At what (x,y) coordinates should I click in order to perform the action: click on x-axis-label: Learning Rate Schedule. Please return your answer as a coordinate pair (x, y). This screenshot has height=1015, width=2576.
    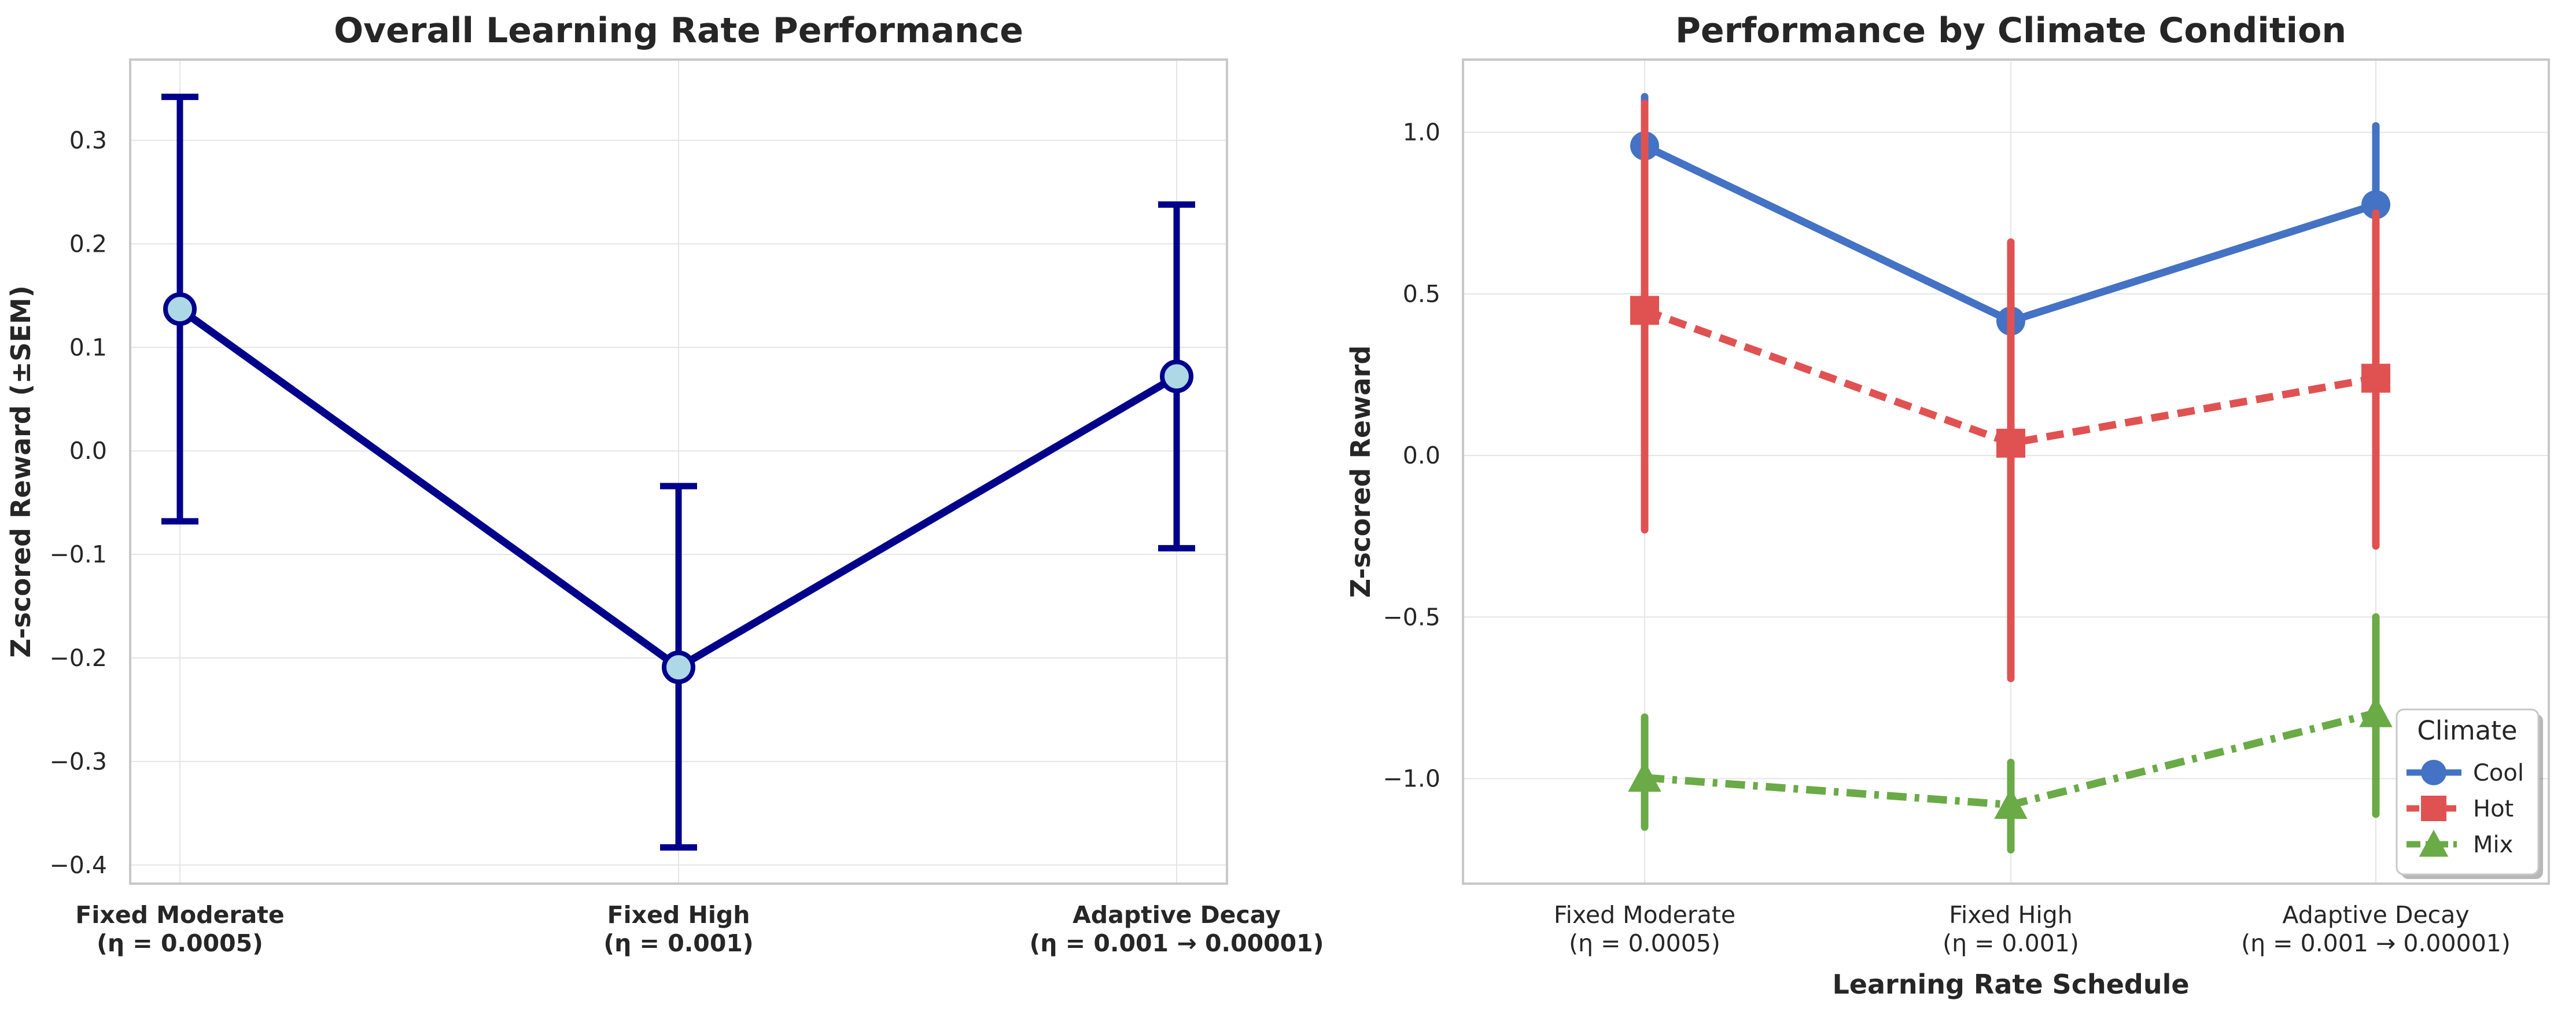
    Looking at the image, I should click on (2010, 984).